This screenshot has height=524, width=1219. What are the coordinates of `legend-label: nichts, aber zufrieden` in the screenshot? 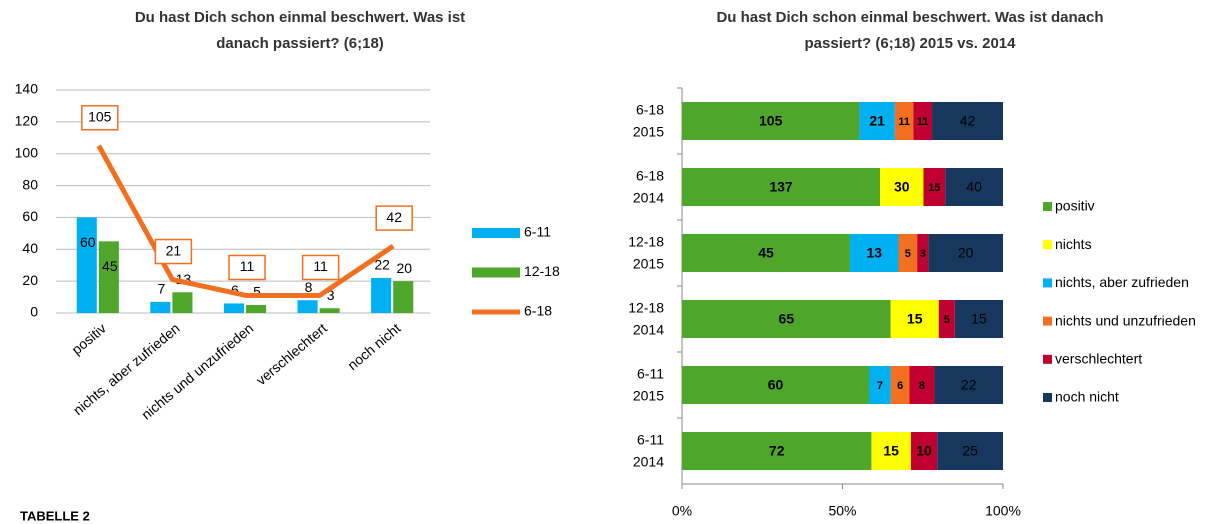 It's located at (1122, 282).